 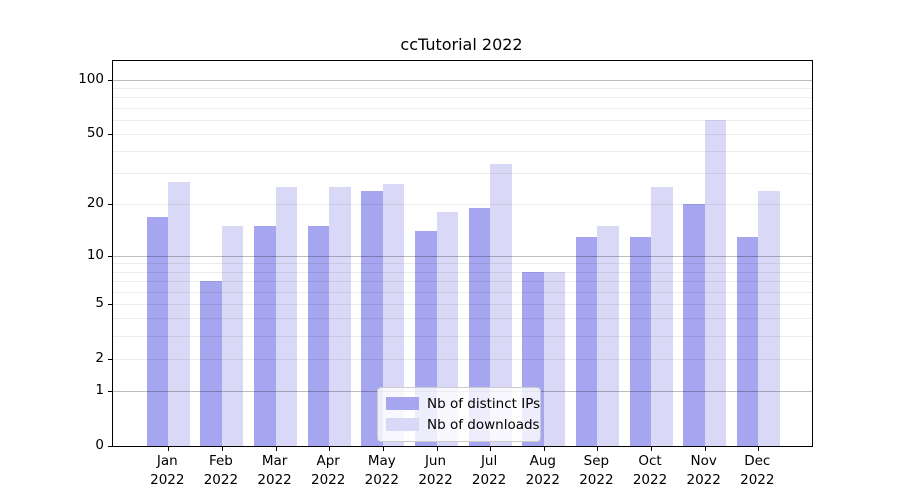 I want to click on y-tick-label: 5, so click(x=99, y=302).